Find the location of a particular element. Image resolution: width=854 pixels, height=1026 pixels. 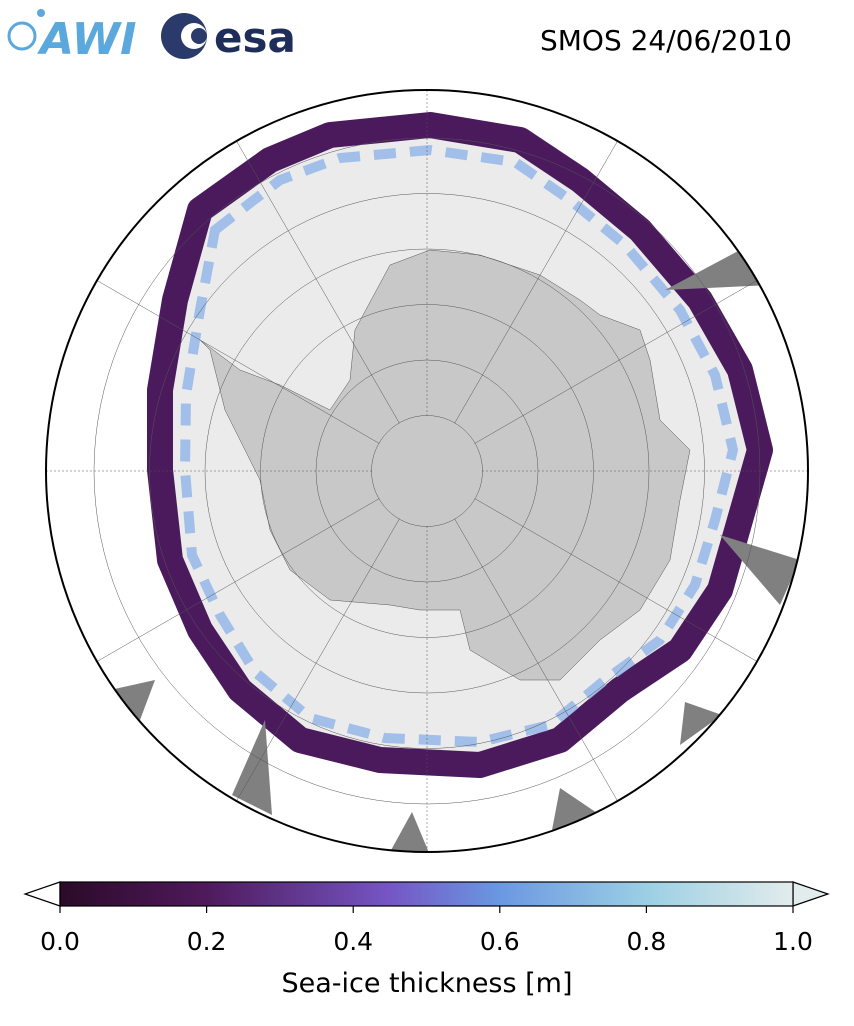

esa-text: esa is located at coordinates (255, 37).